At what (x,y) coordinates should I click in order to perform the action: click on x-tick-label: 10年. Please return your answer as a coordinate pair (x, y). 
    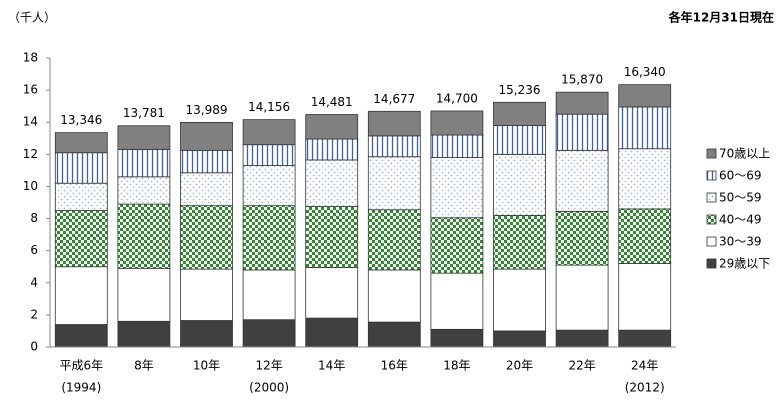
    Looking at the image, I should click on (206, 366).